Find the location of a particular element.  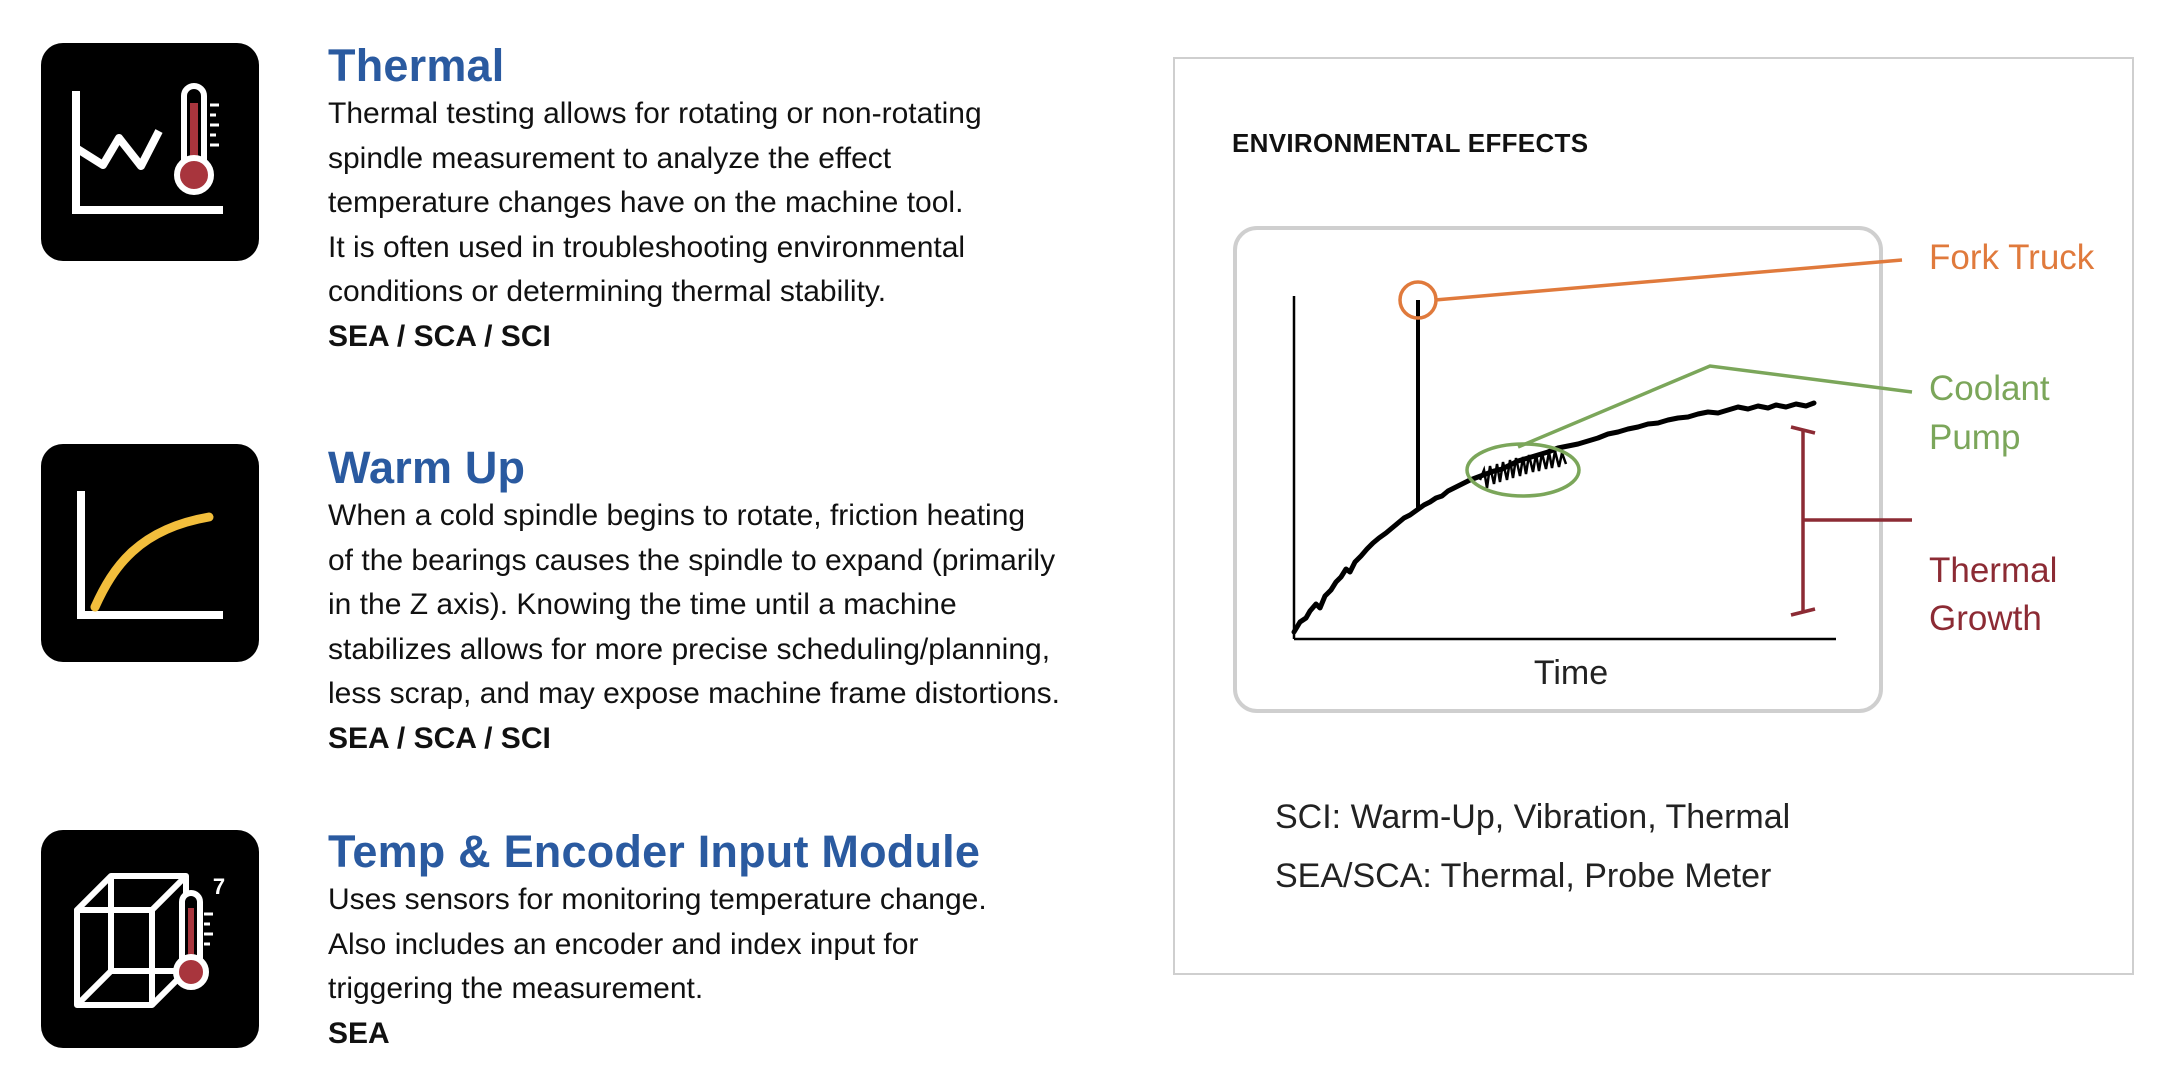

x-axis-label: Time is located at coordinates (1571, 673).